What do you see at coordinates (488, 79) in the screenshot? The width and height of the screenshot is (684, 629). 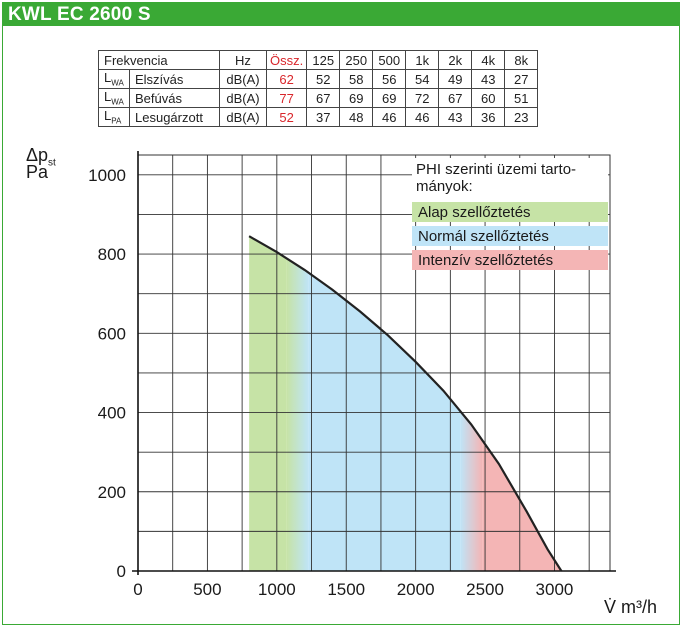 I see `value-cell: 43` at bounding box center [488, 79].